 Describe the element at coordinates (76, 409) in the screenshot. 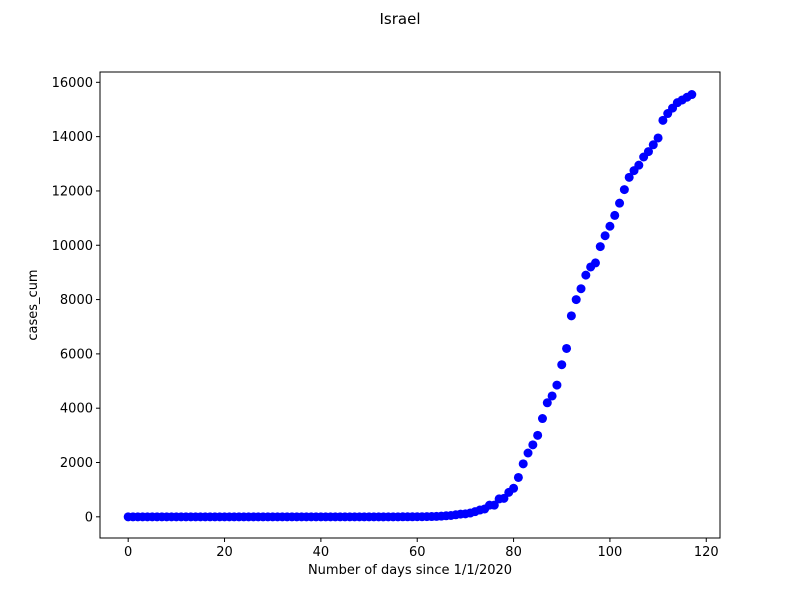

I see `y-tick-label: 4000` at that location.